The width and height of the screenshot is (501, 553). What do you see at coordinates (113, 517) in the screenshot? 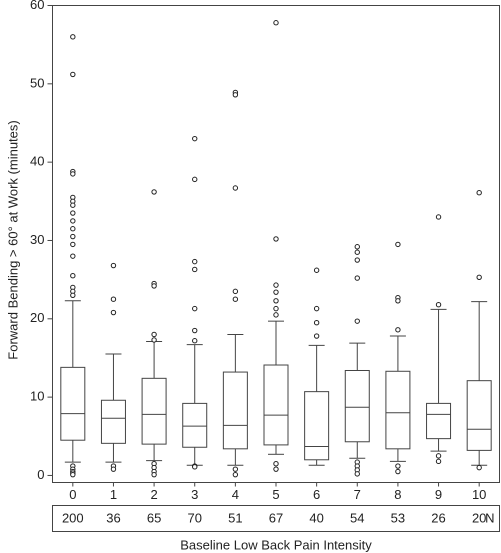
I see `n-value: 36` at bounding box center [113, 517].